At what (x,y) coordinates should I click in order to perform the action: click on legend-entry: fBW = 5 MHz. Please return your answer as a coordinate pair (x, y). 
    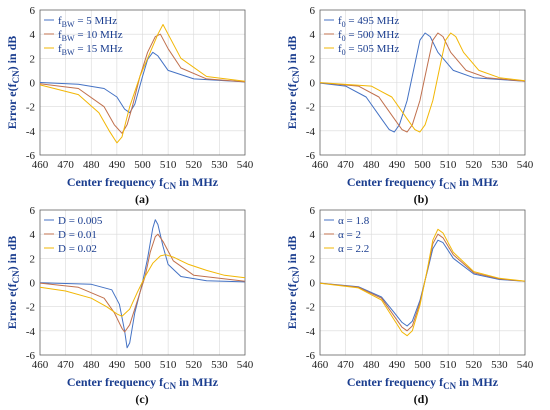
    Looking at the image, I should click on (87, 22).